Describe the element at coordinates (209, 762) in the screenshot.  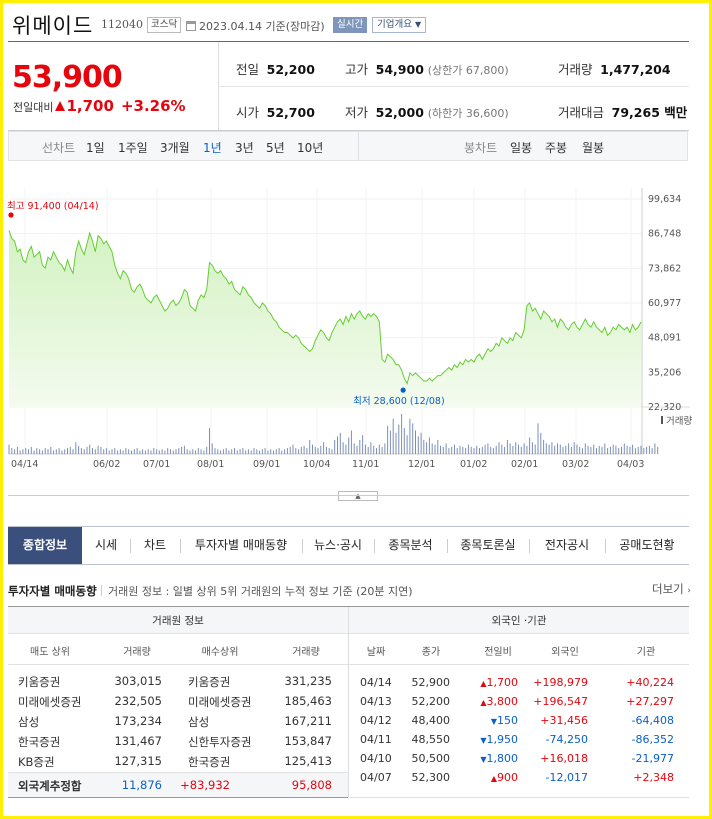
I see `broker-buy-name: 한국증권` at that location.